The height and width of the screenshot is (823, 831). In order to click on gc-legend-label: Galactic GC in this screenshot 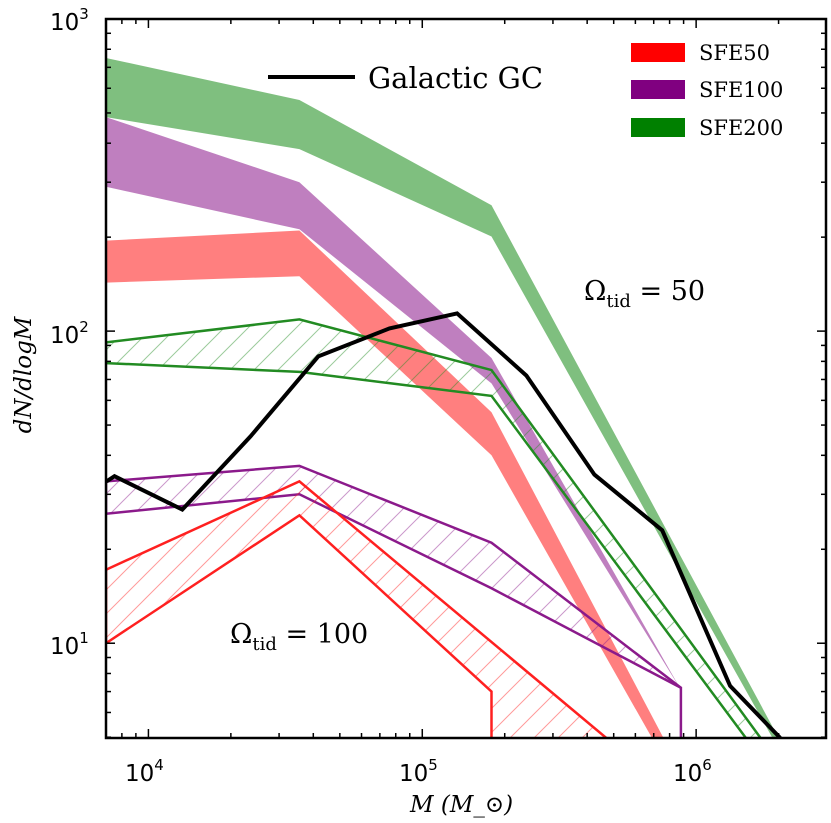, I will do `click(455, 78)`.